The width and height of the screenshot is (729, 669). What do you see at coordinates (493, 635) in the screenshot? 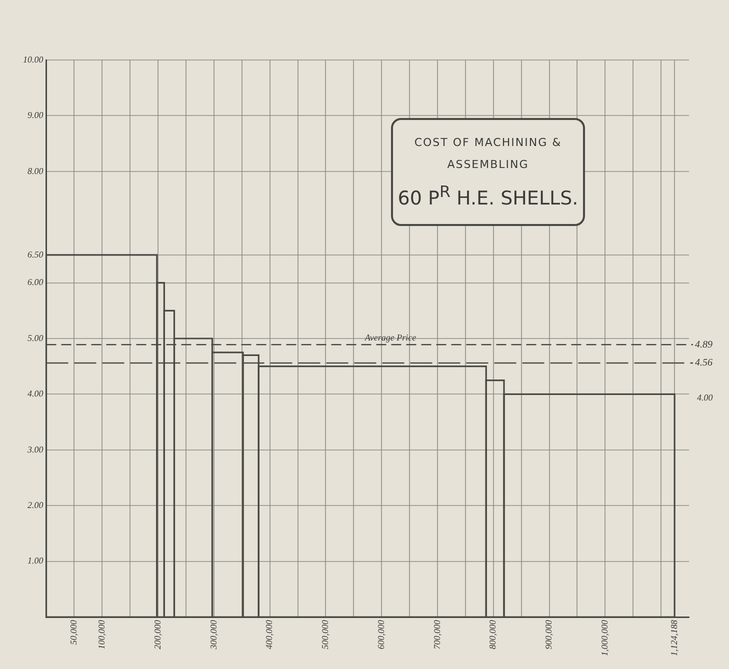
I see `x-tick-label: 800,000` at bounding box center [493, 635].